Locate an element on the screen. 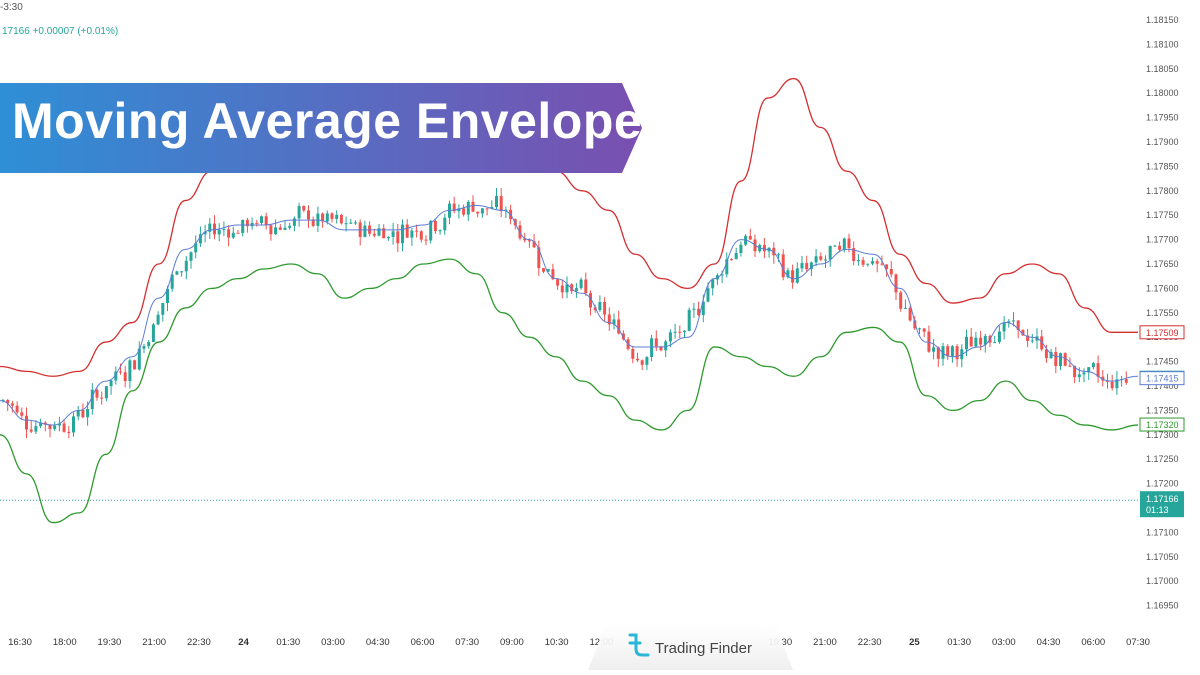 Image resolution: width=1200 pixels, height=675 pixels. y-tick-label: 1.17950 is located at coordinates (1162, 118).